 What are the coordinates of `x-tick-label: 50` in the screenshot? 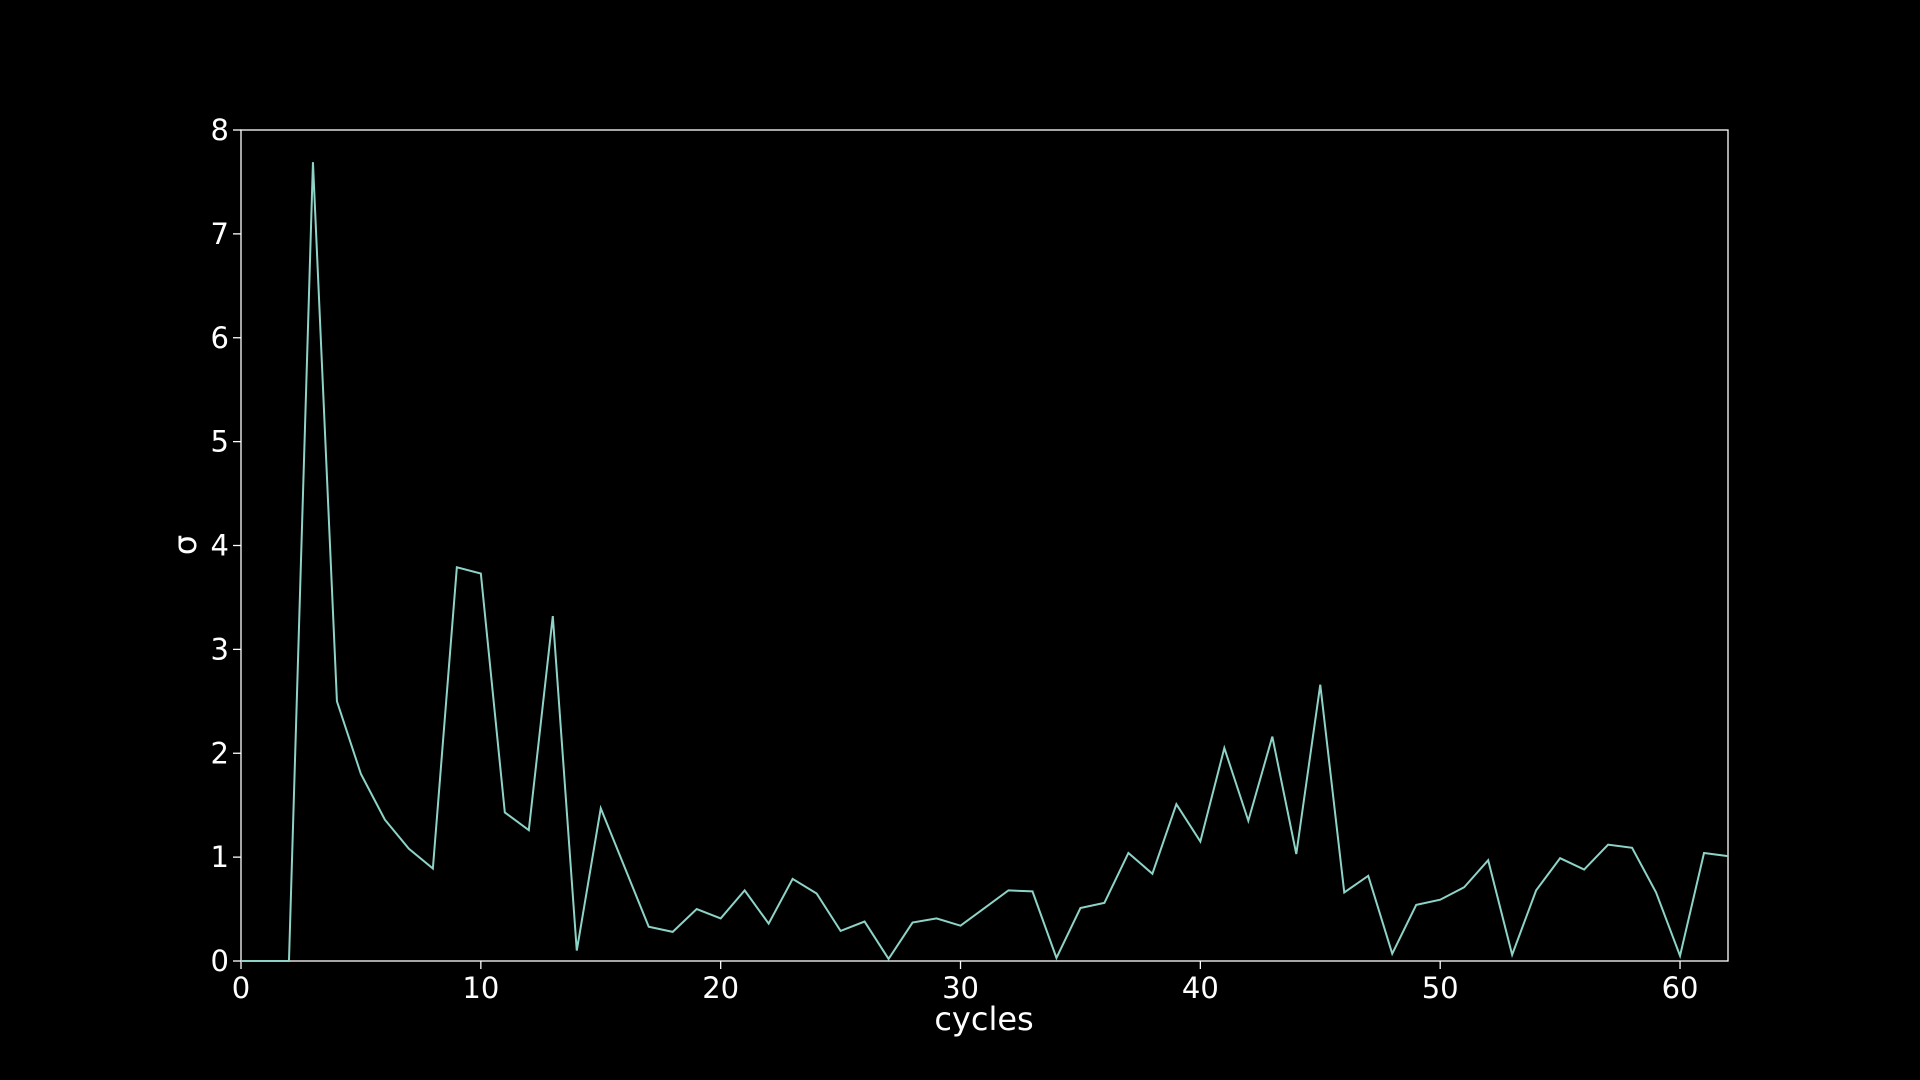 It's located at (1440, 988).